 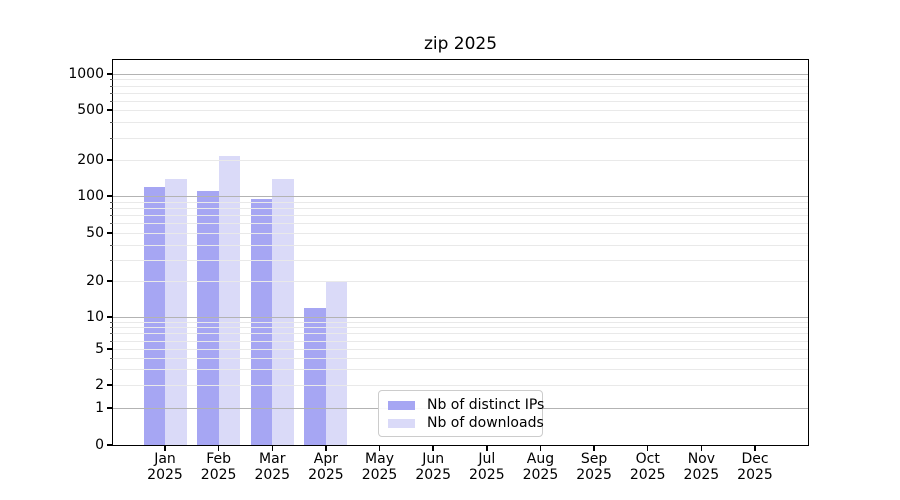 I want to click on y-tick-label: 2, so click(x=99, y=385).